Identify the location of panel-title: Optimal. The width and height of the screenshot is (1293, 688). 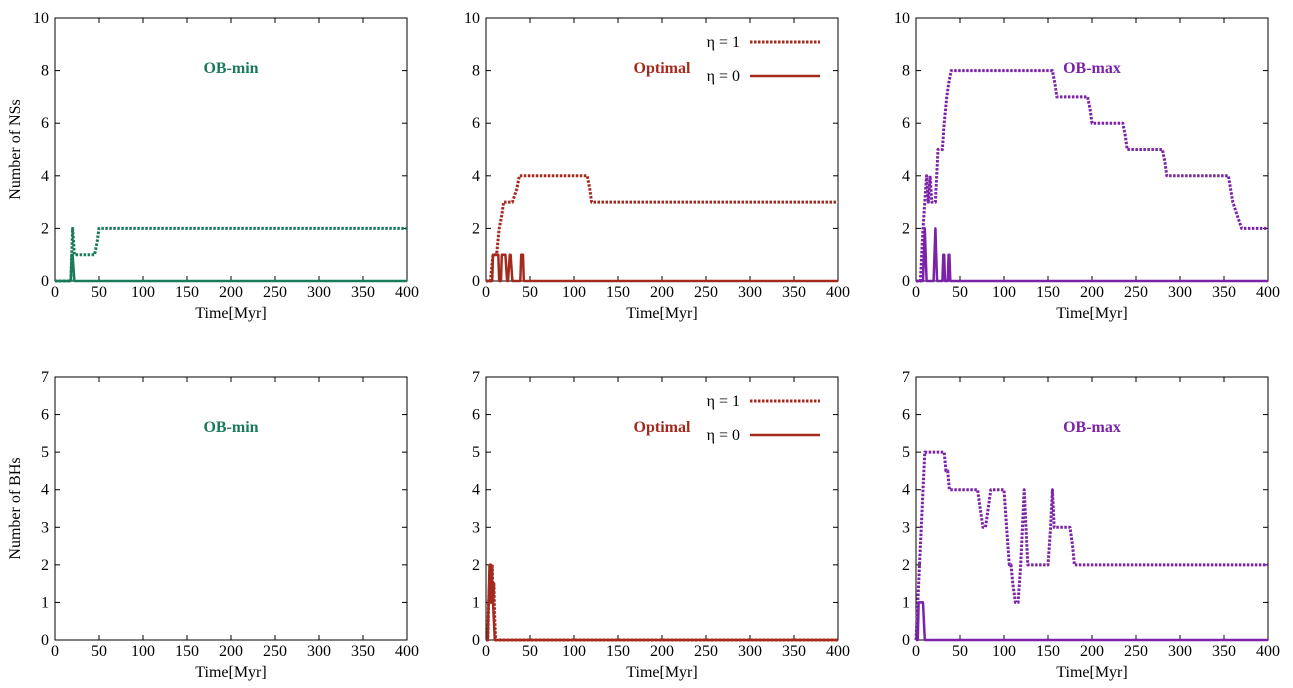
(662, 427).